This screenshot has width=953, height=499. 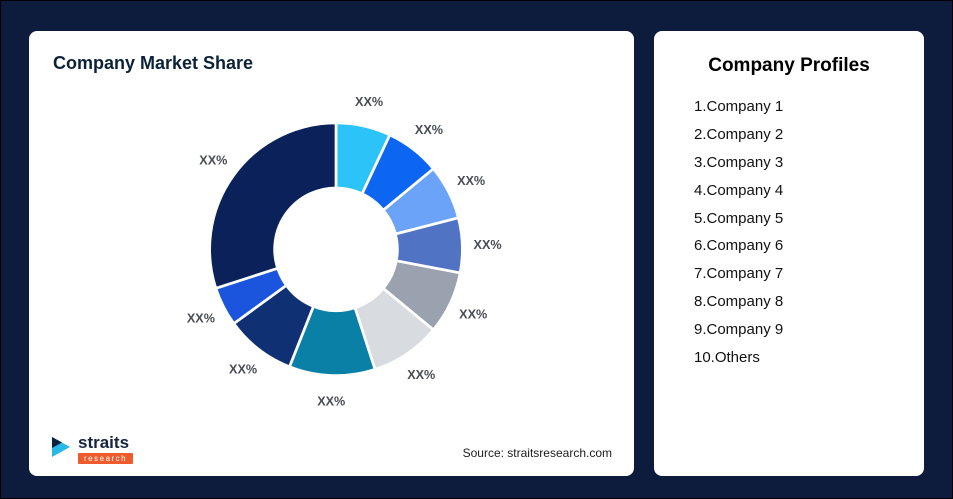 I want to click on profile-list-item: 10.Others, so click(x=727, y=358).